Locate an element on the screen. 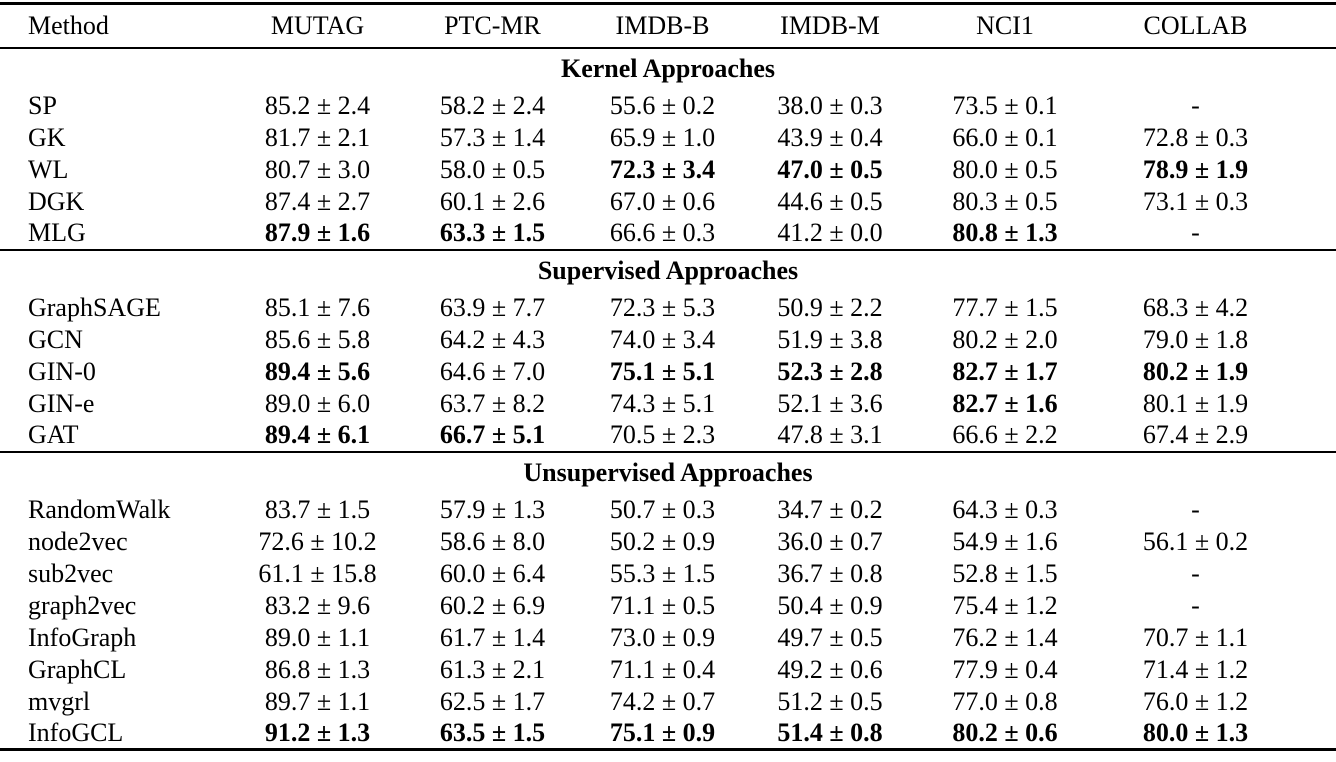  column-header-nci1: NCI1 is located at coordinates (1005, 25).